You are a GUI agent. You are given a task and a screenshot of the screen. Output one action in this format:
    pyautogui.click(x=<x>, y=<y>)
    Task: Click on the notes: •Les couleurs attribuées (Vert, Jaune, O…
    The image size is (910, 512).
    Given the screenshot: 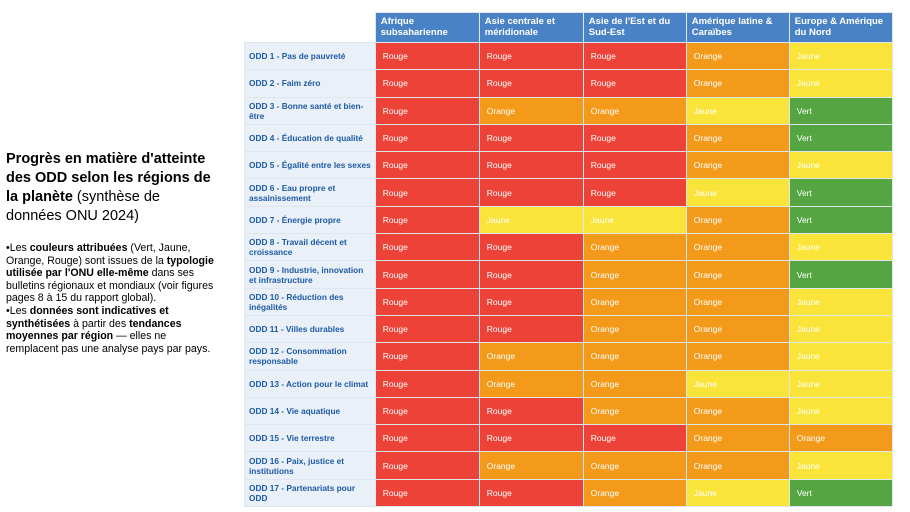 What is the action you would take?
    pyautogui.click(x=112, y=298)
    